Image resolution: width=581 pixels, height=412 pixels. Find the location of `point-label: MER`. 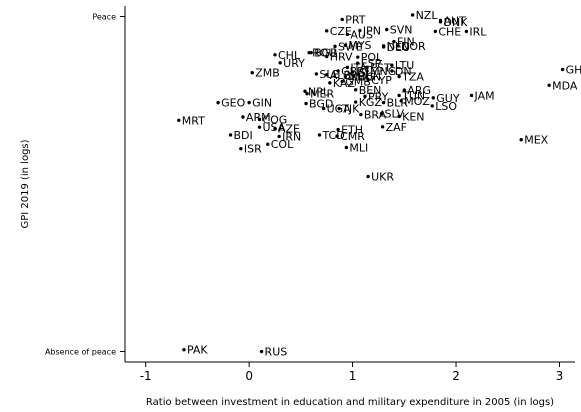

point-label: MER is located at coordinates (322, 94).